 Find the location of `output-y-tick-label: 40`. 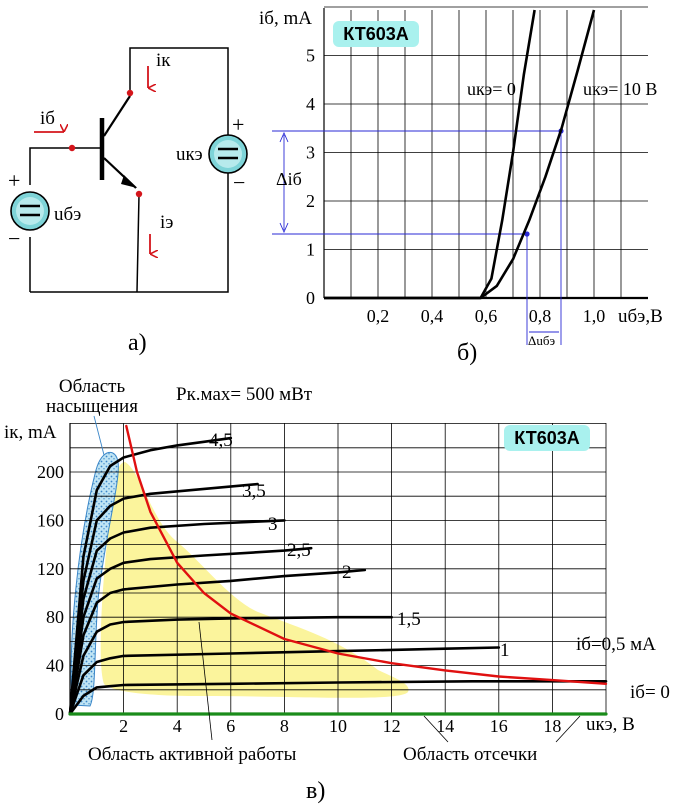

output-y-tick-label: 40 is located at coordinates (55, 666).